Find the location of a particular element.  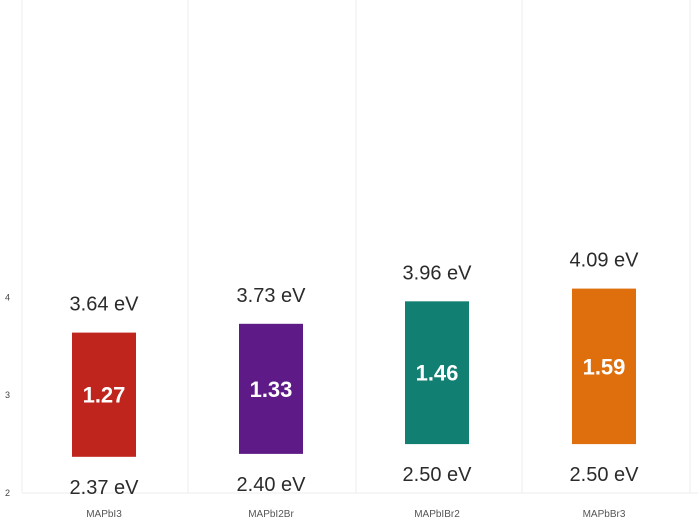

gap-value-label: 1.27 is located at coordinates (104, 395).